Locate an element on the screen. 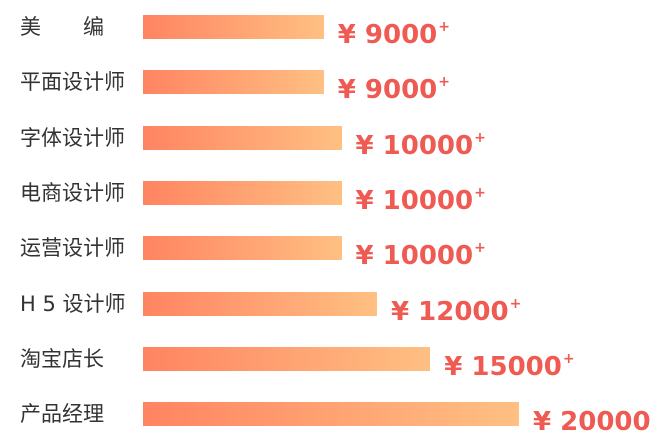 Image resolution: width=653 pixels, height=446 pixels. category-label: 电商设计师 is located at coordinates (72, 192).